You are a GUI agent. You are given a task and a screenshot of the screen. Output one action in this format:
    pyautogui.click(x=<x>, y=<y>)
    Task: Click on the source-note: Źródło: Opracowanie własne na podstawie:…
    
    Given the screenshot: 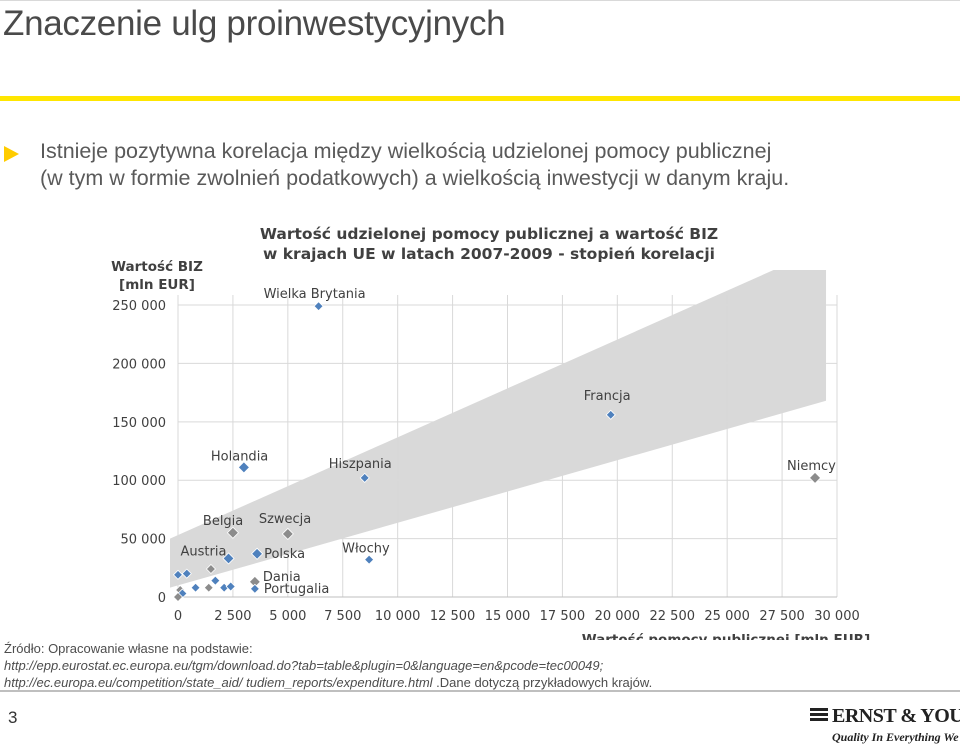 What is the action you would take?
    pyautogui.click(x=364, y=665)
    